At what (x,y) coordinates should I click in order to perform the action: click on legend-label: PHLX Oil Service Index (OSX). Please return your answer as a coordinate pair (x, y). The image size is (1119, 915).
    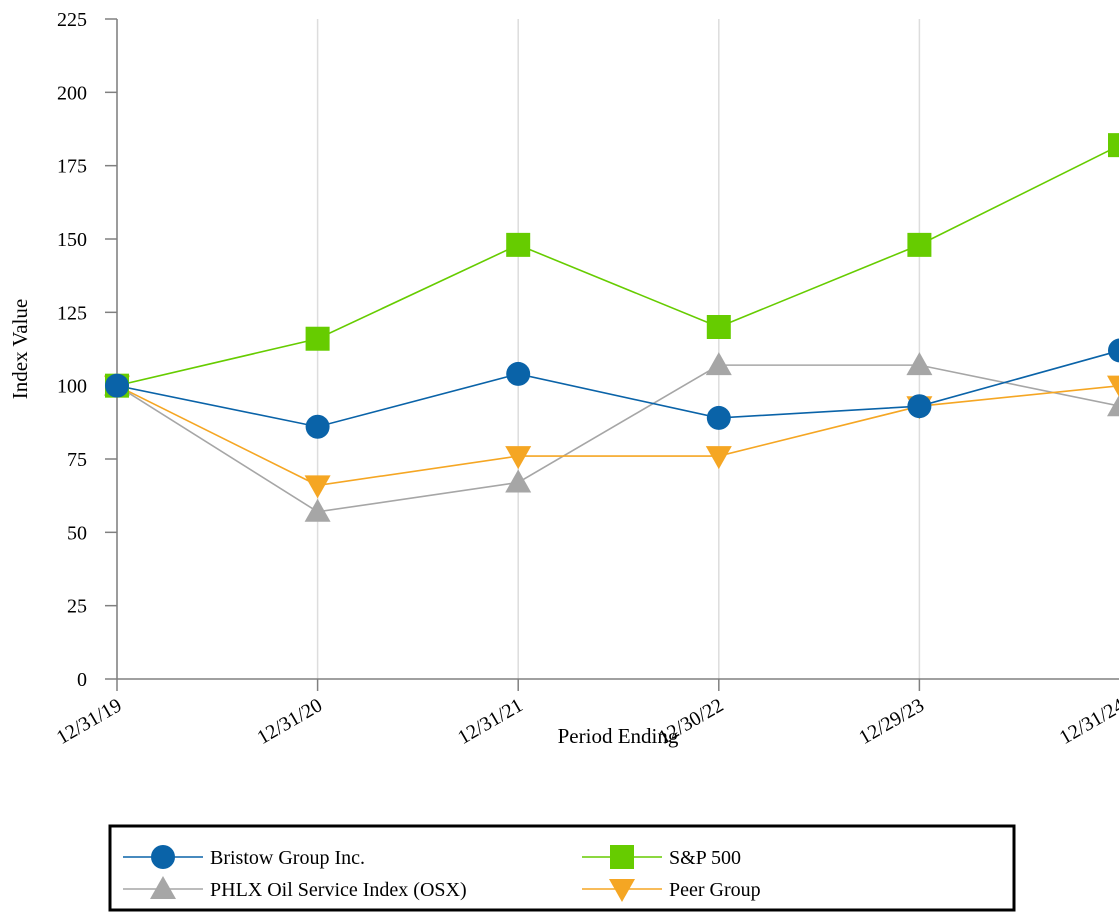
    Looking at the image, I should click on (338, 890).